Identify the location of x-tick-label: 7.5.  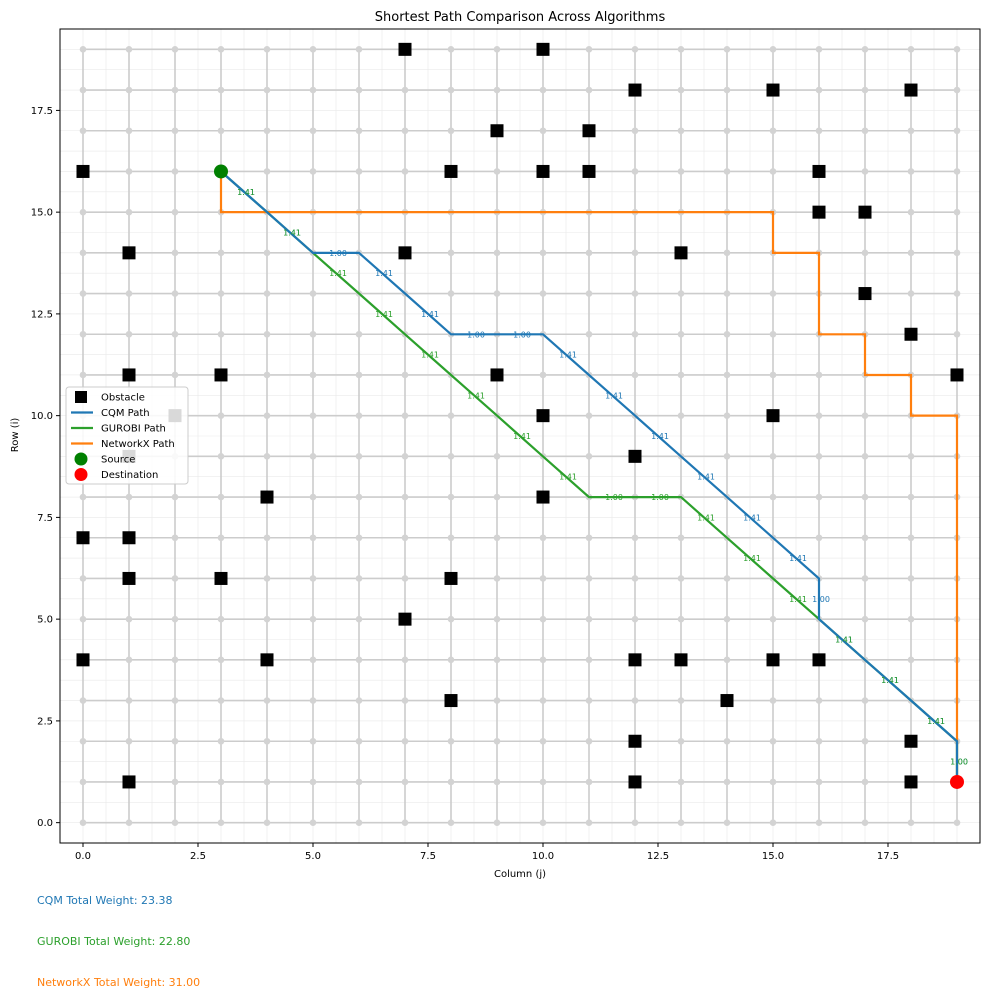
(428, 856).